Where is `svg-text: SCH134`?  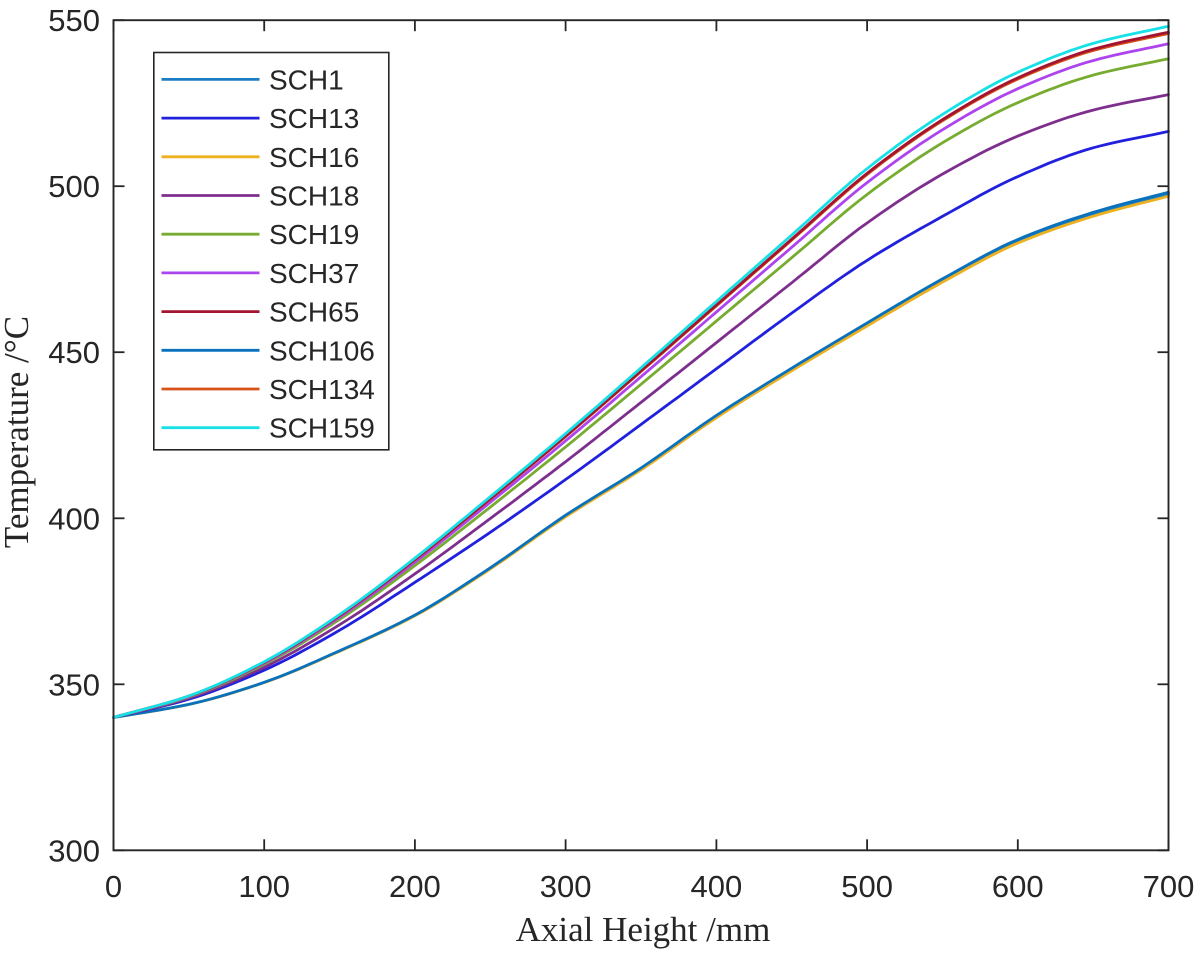 svg-text: SCH134 is located at coordinates (322, 389).